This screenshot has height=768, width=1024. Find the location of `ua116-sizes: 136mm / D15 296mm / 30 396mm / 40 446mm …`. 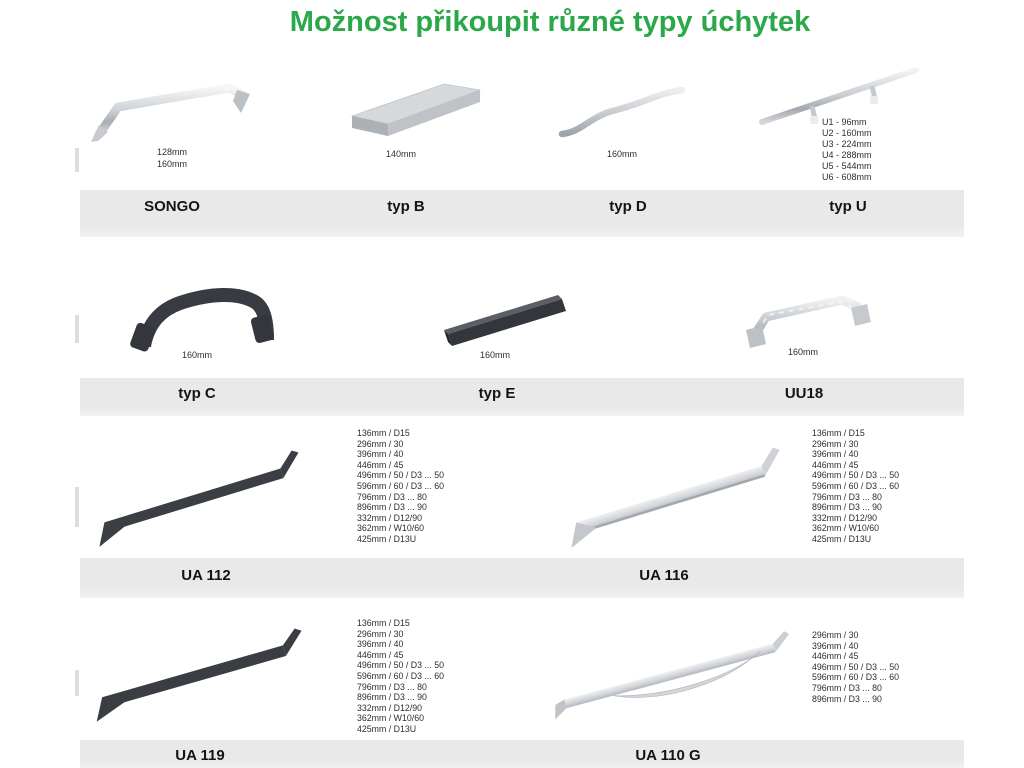

ua116-sizes: 136mm / D15 296mm / 30 396mm / 40 446mm … is located at coordinates (856, 486).